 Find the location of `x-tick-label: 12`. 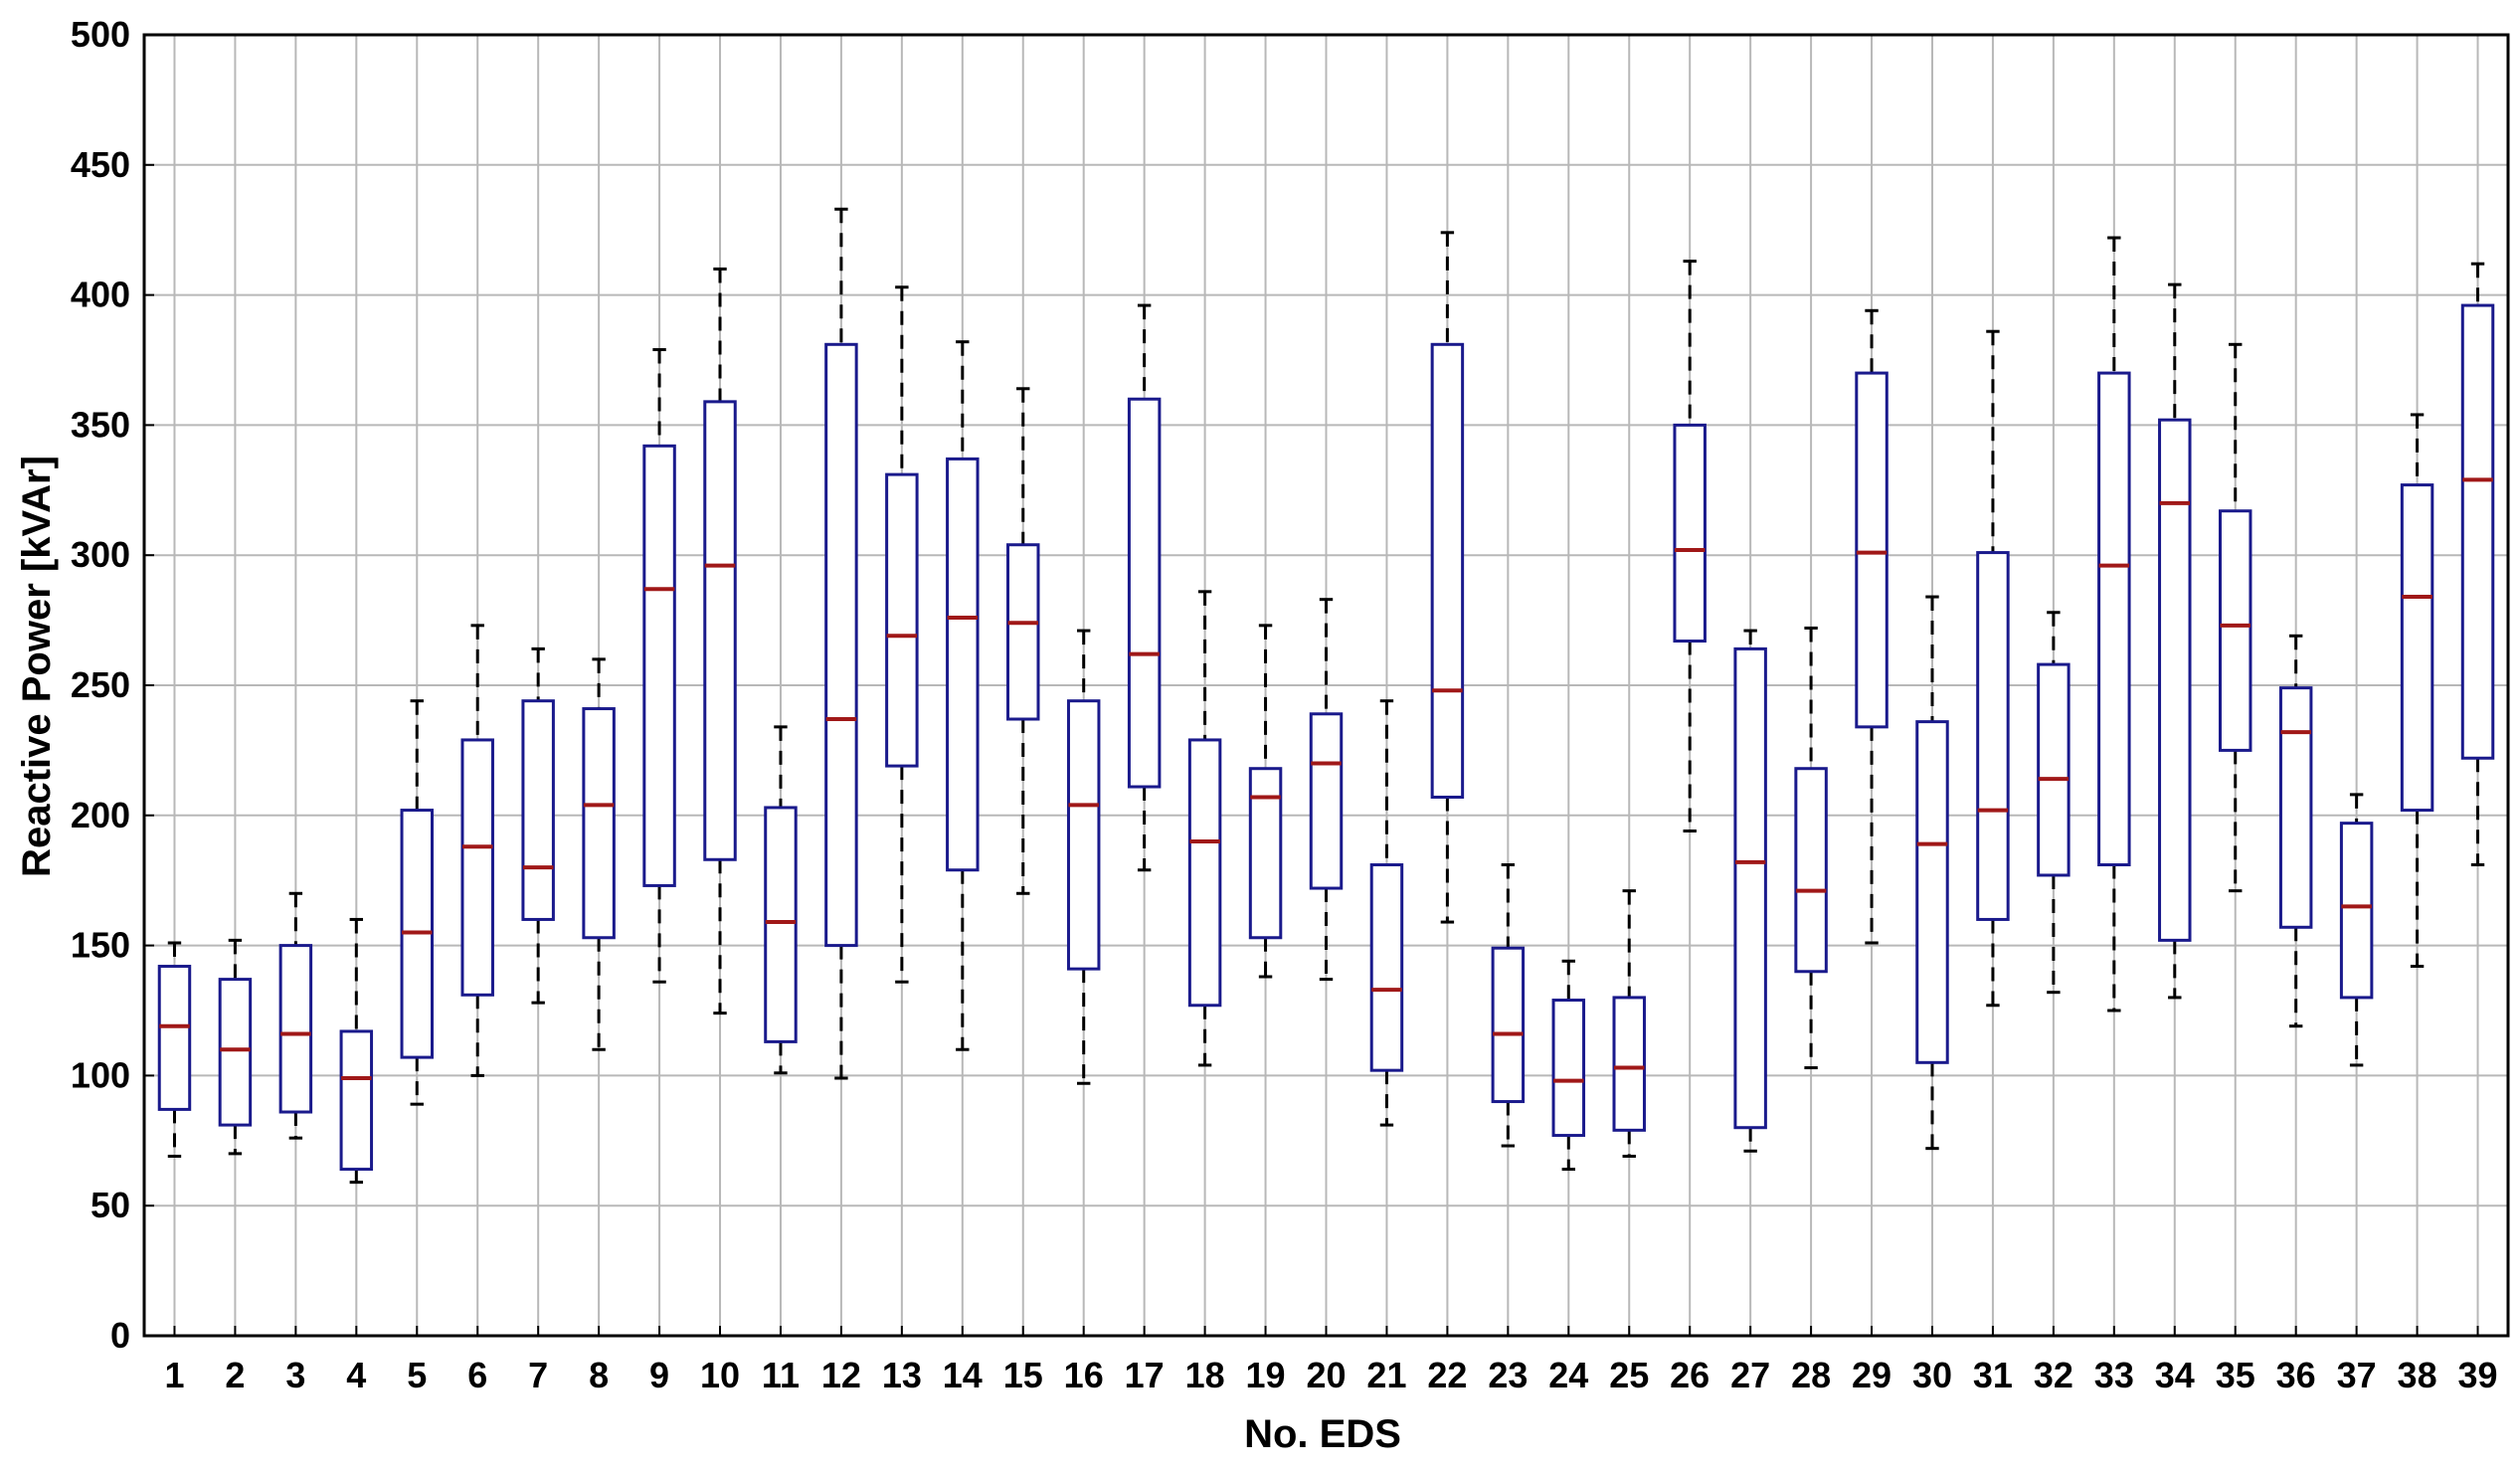

x-tick-label: 12 is located at coordinates (841, 1375).